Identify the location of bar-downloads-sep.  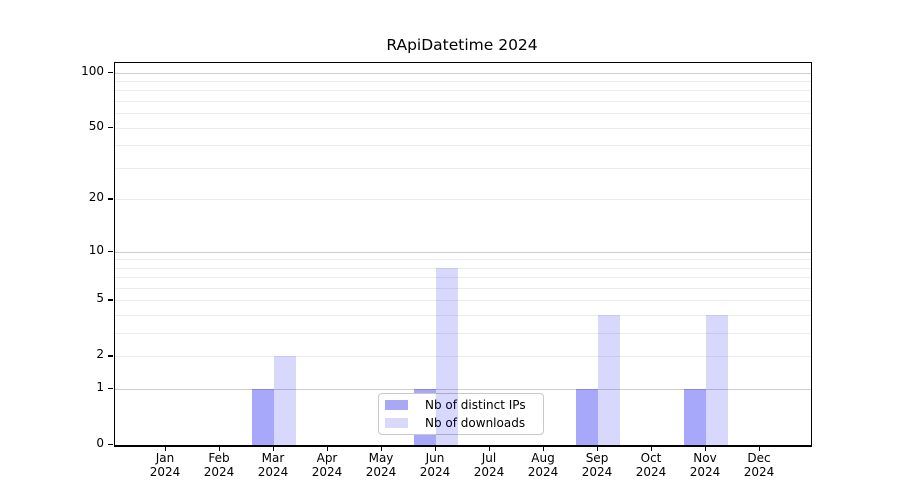
(609, 380).